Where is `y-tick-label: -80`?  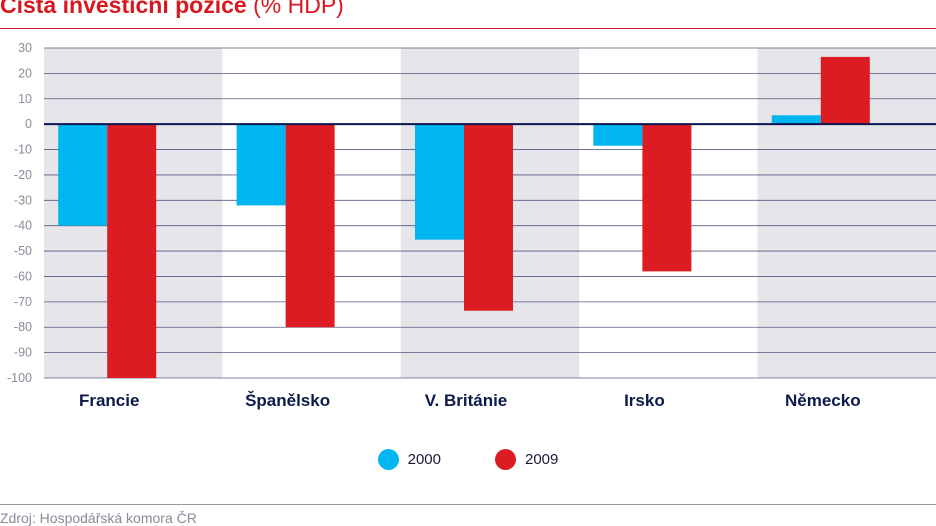 y-tick-label: -80 is located at coordinates (23, 327).